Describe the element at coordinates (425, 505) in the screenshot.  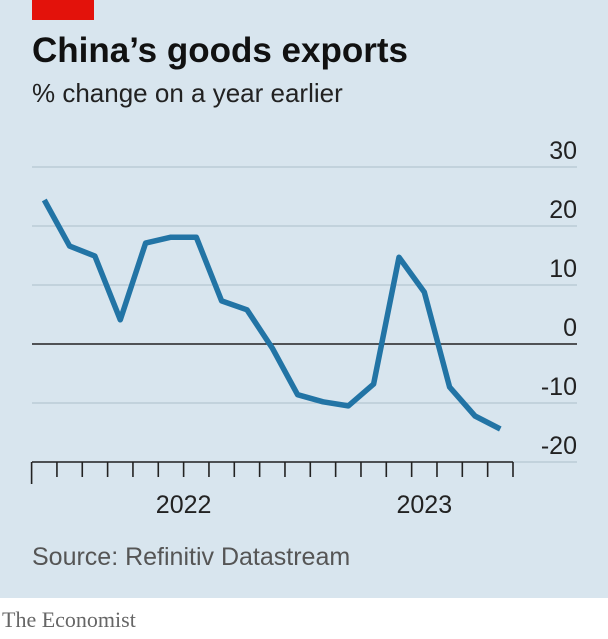
I see `x-tick-label: 2023` at that location.